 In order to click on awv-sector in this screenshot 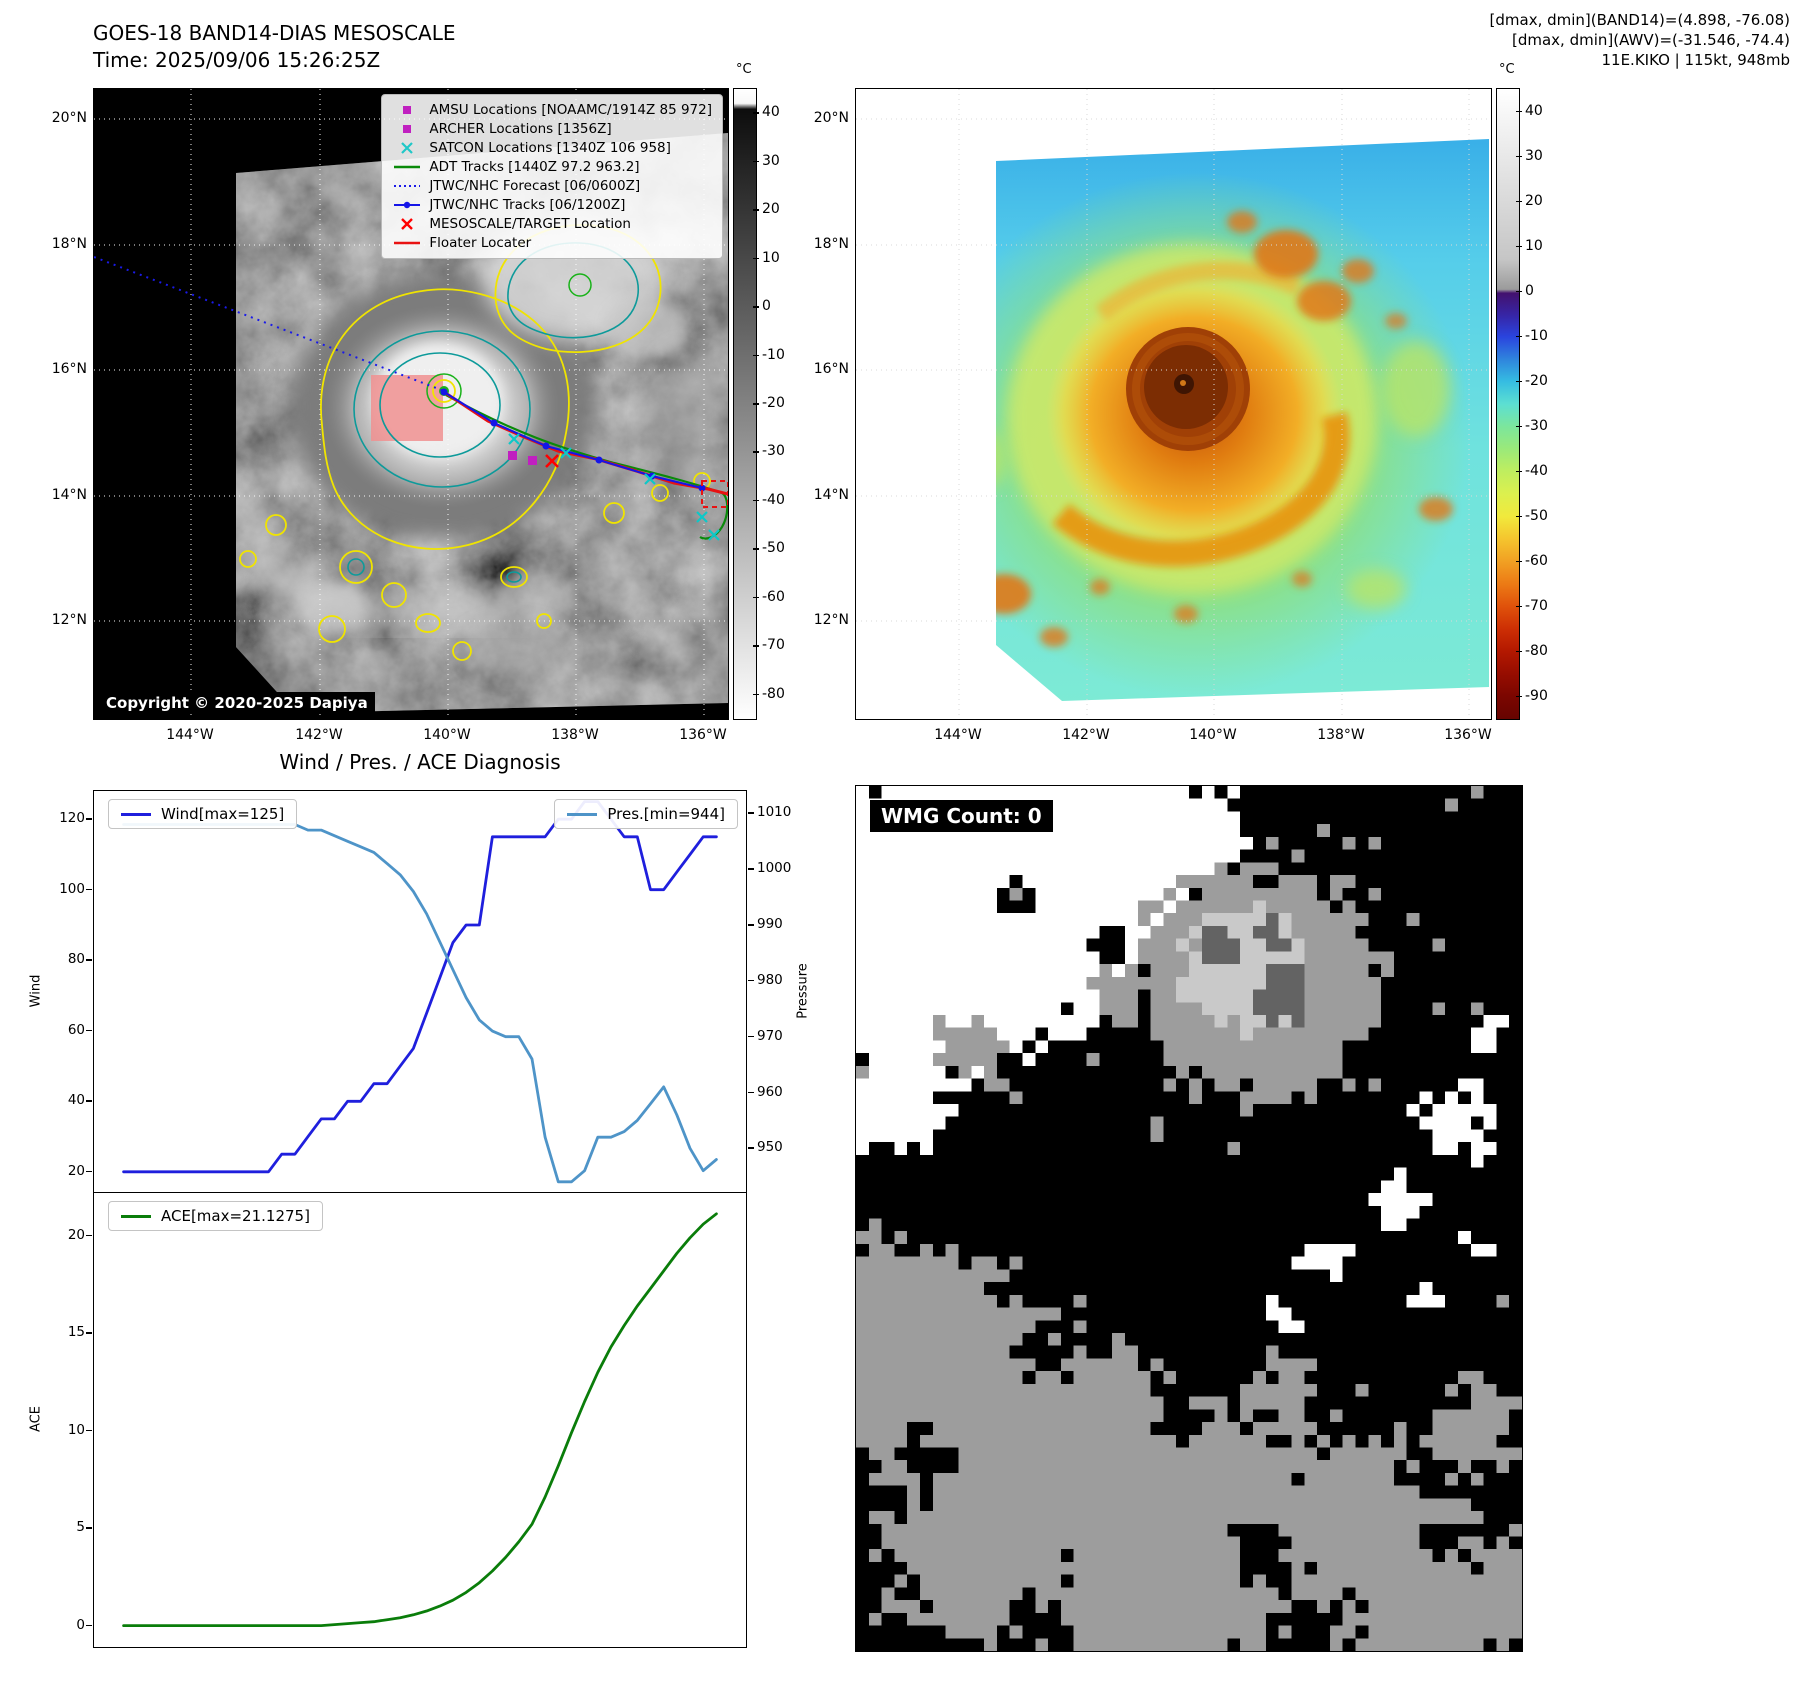, I will do `click(1242, 420)`.